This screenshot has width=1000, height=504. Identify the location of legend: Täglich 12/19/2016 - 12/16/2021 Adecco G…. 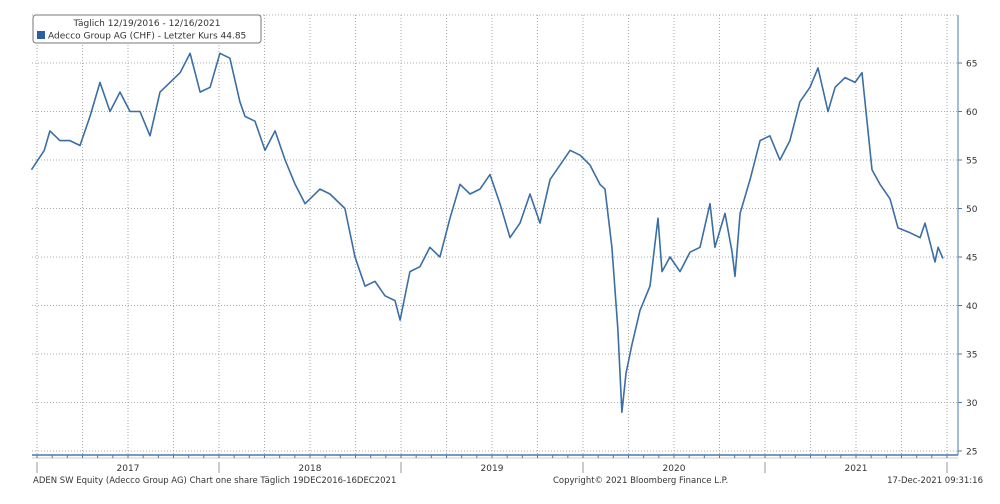
(147, 29).